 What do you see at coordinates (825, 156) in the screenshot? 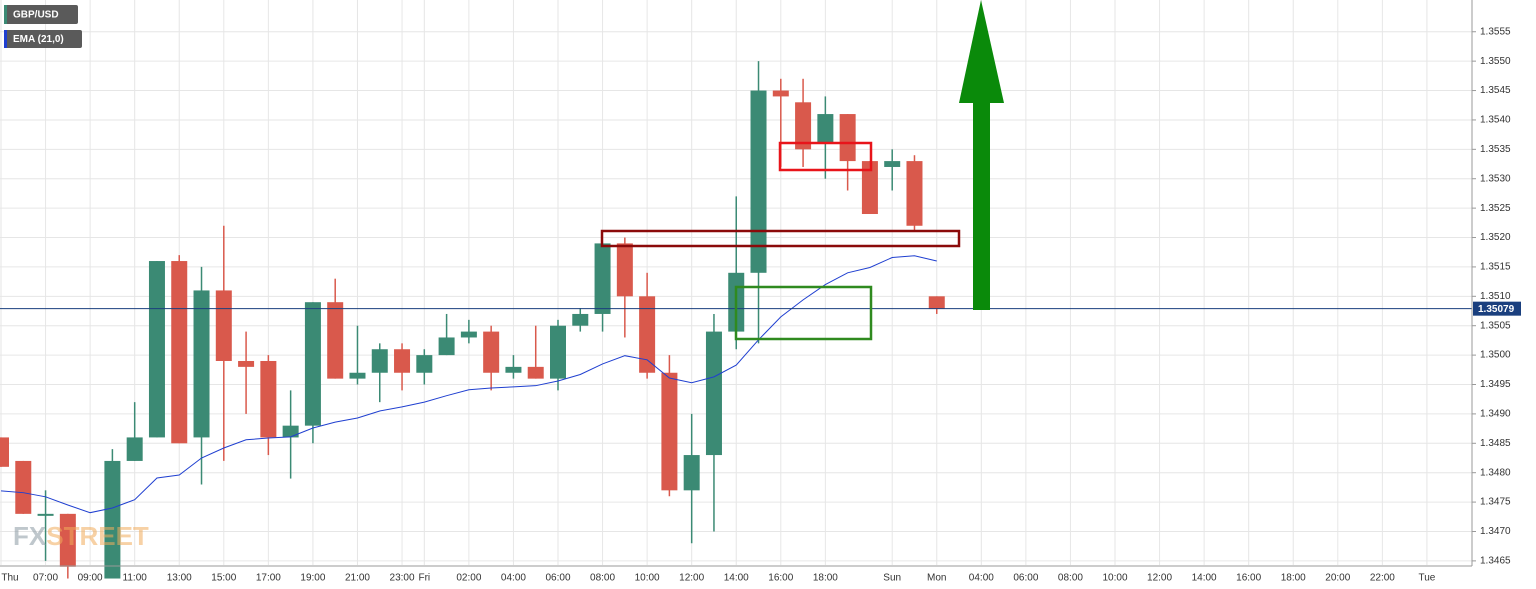
I see `highlight-box` at bounding box center [825, 156].